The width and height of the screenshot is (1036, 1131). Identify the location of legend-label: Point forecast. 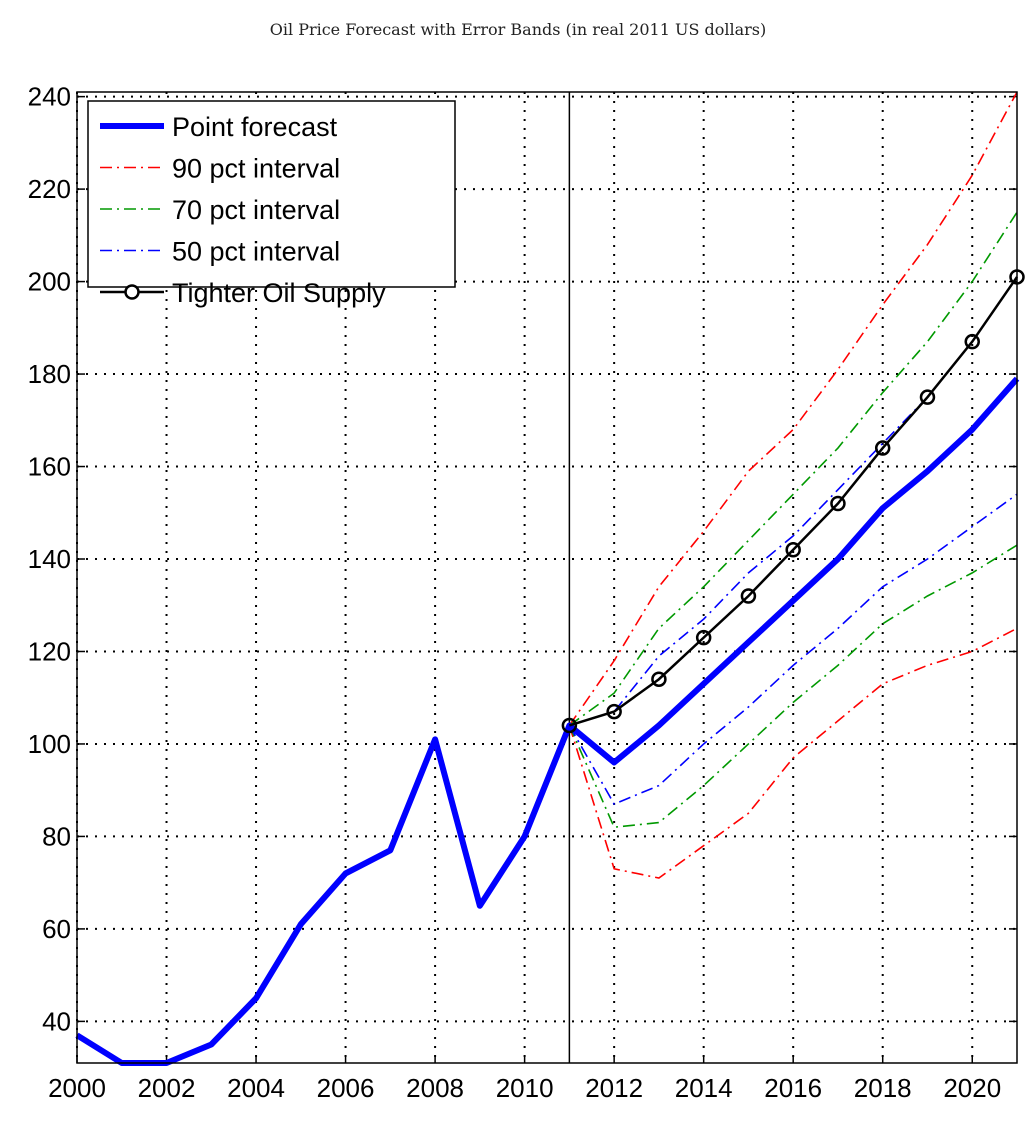
(255, 127).